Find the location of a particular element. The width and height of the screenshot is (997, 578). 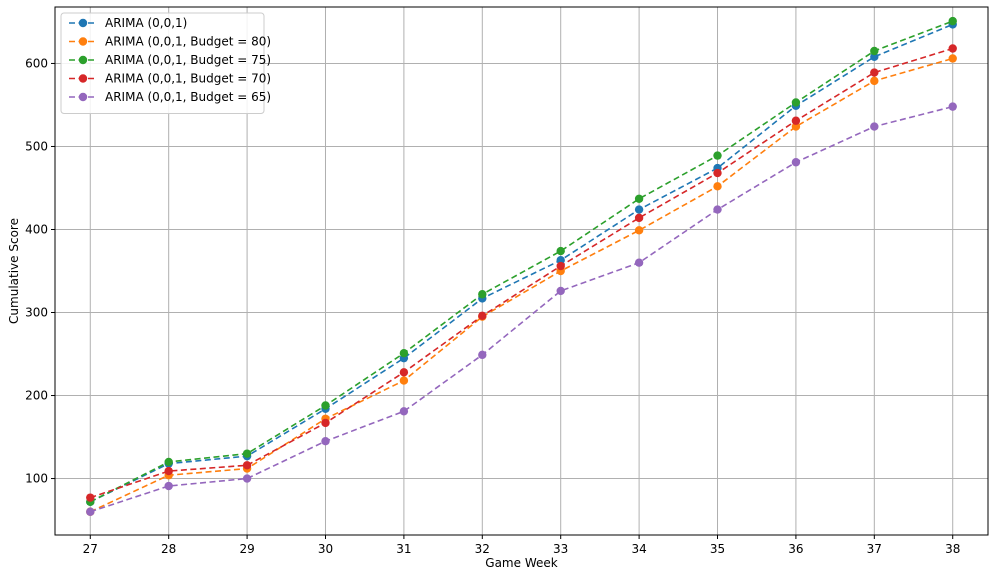

x-tick-label: 33 is located at coordinates (560, 549).